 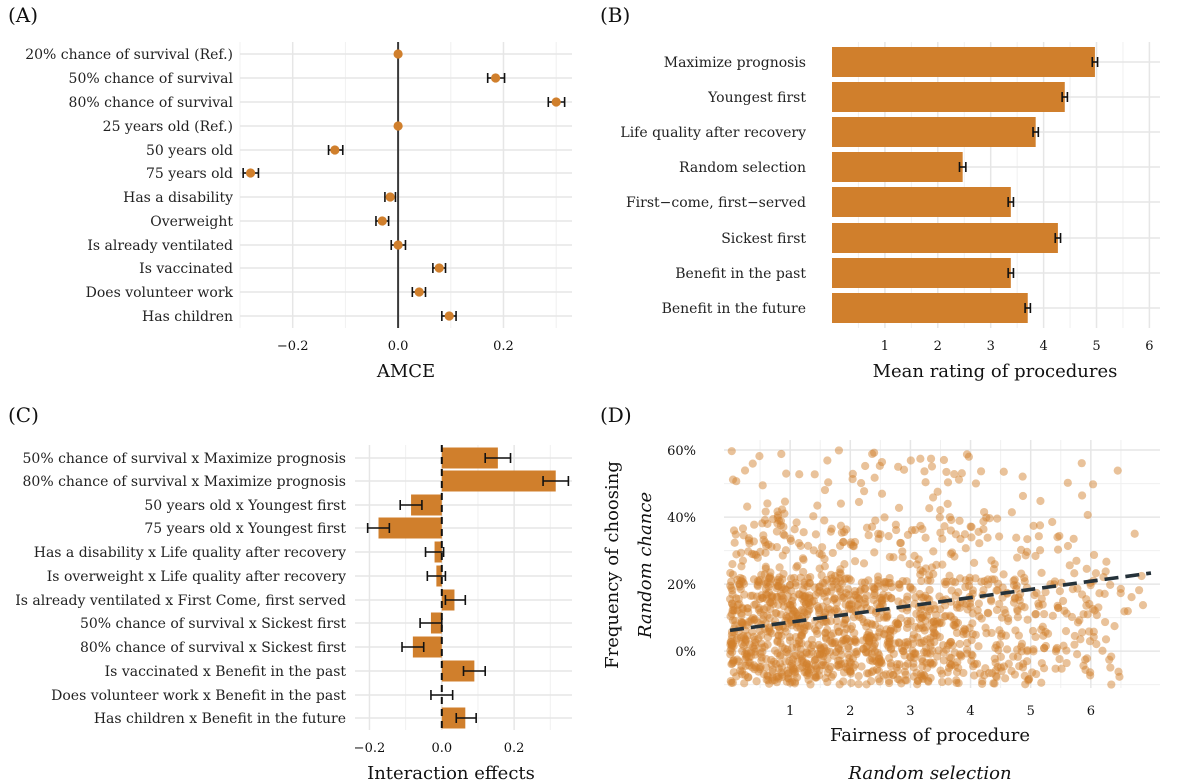 I want to click on panel-a-point, so click(x=390, y=197).